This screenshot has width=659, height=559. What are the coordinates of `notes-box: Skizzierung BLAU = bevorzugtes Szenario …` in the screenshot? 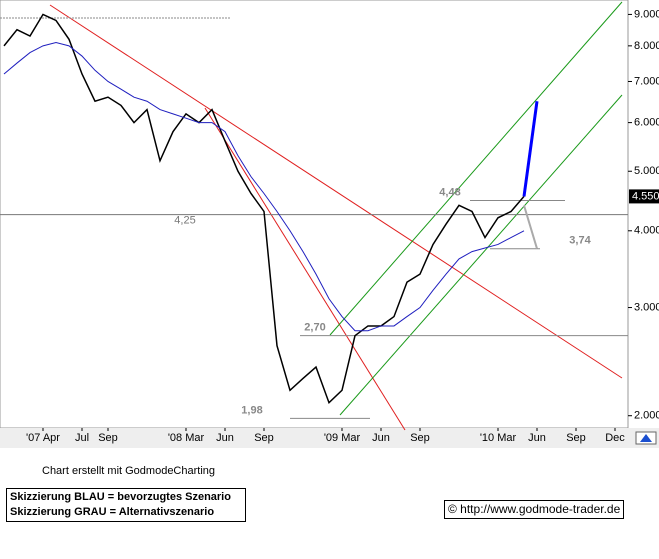 It's located at (126, 505).